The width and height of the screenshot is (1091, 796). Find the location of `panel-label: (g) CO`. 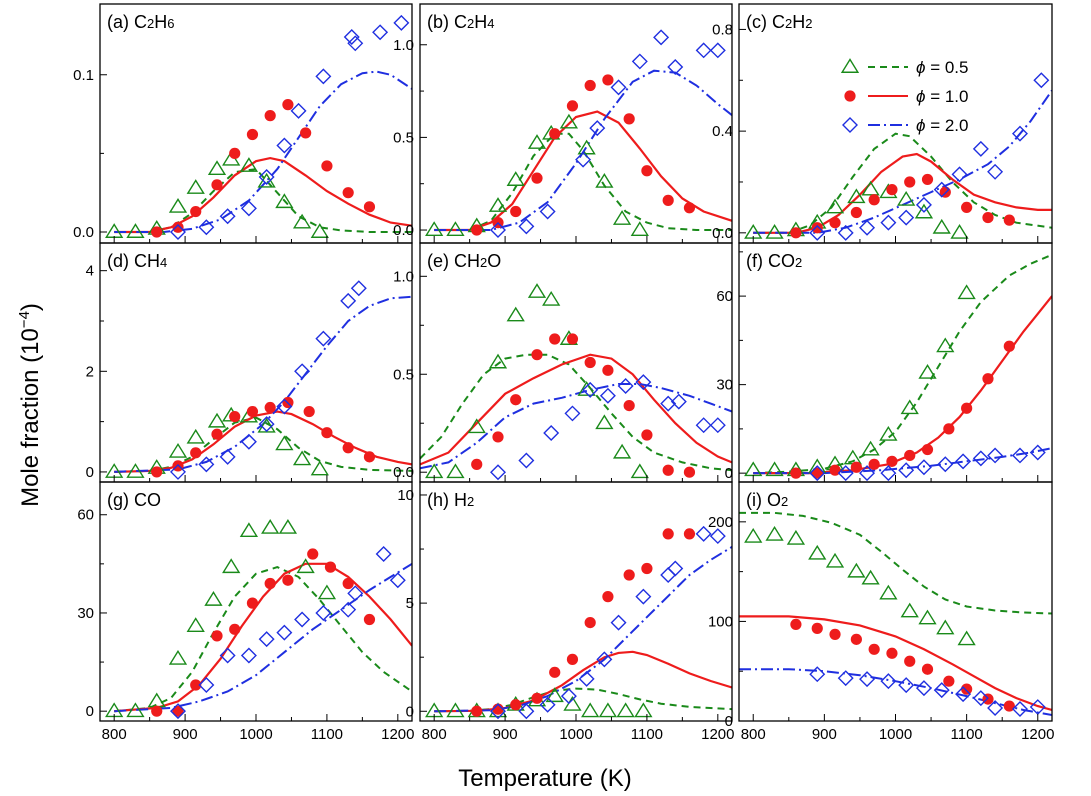

panel-label: (g) CO is located at coordinates (134, 500).